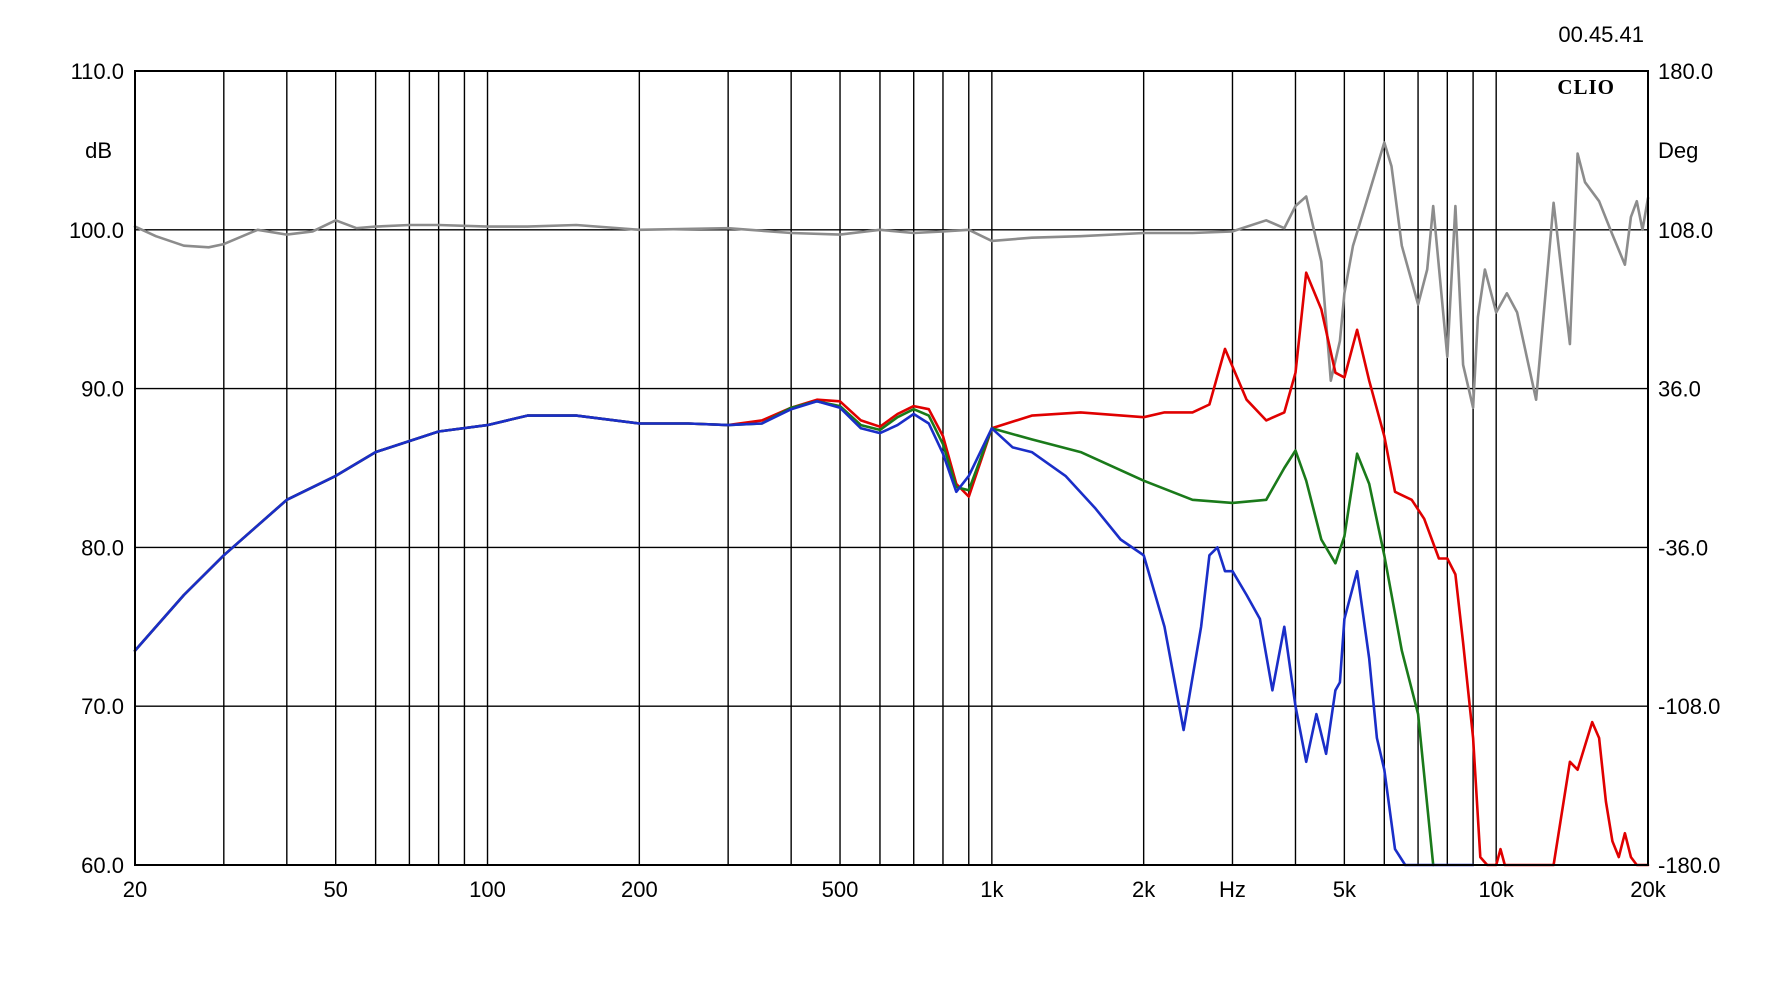 The height and width of the screenshot is (1001, 1772). What do you see at coordinates (1685, 230) in the screenshot?
I see `y2-tick-label: 108.0` at bounding box center [1685, 230].